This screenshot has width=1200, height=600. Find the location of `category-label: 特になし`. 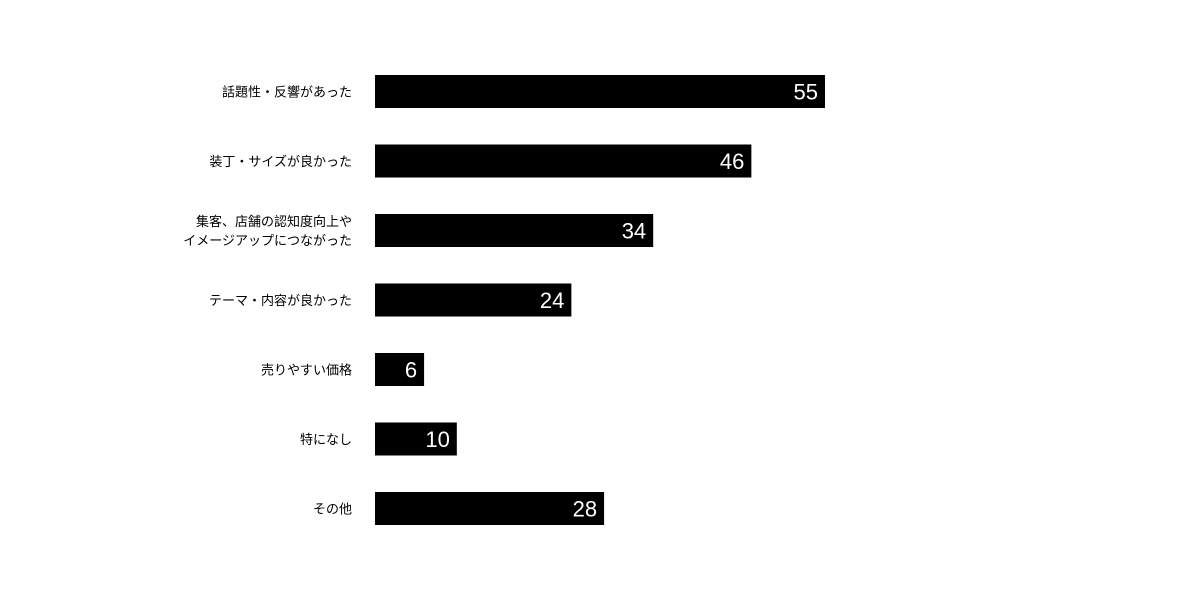

category-label: 特になし is located at coordinates (326, 440).